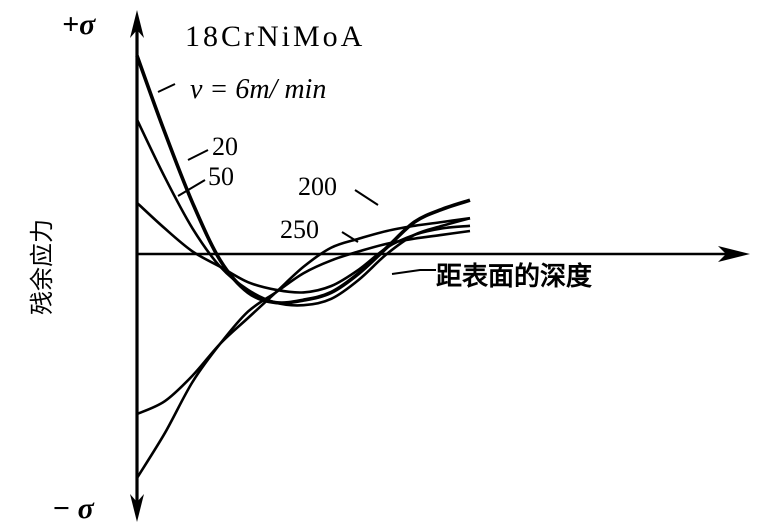  Describe the element at coordinates (258, 89) in the screenshot. I see `series-label-1: v = 6m/ min` at that location.